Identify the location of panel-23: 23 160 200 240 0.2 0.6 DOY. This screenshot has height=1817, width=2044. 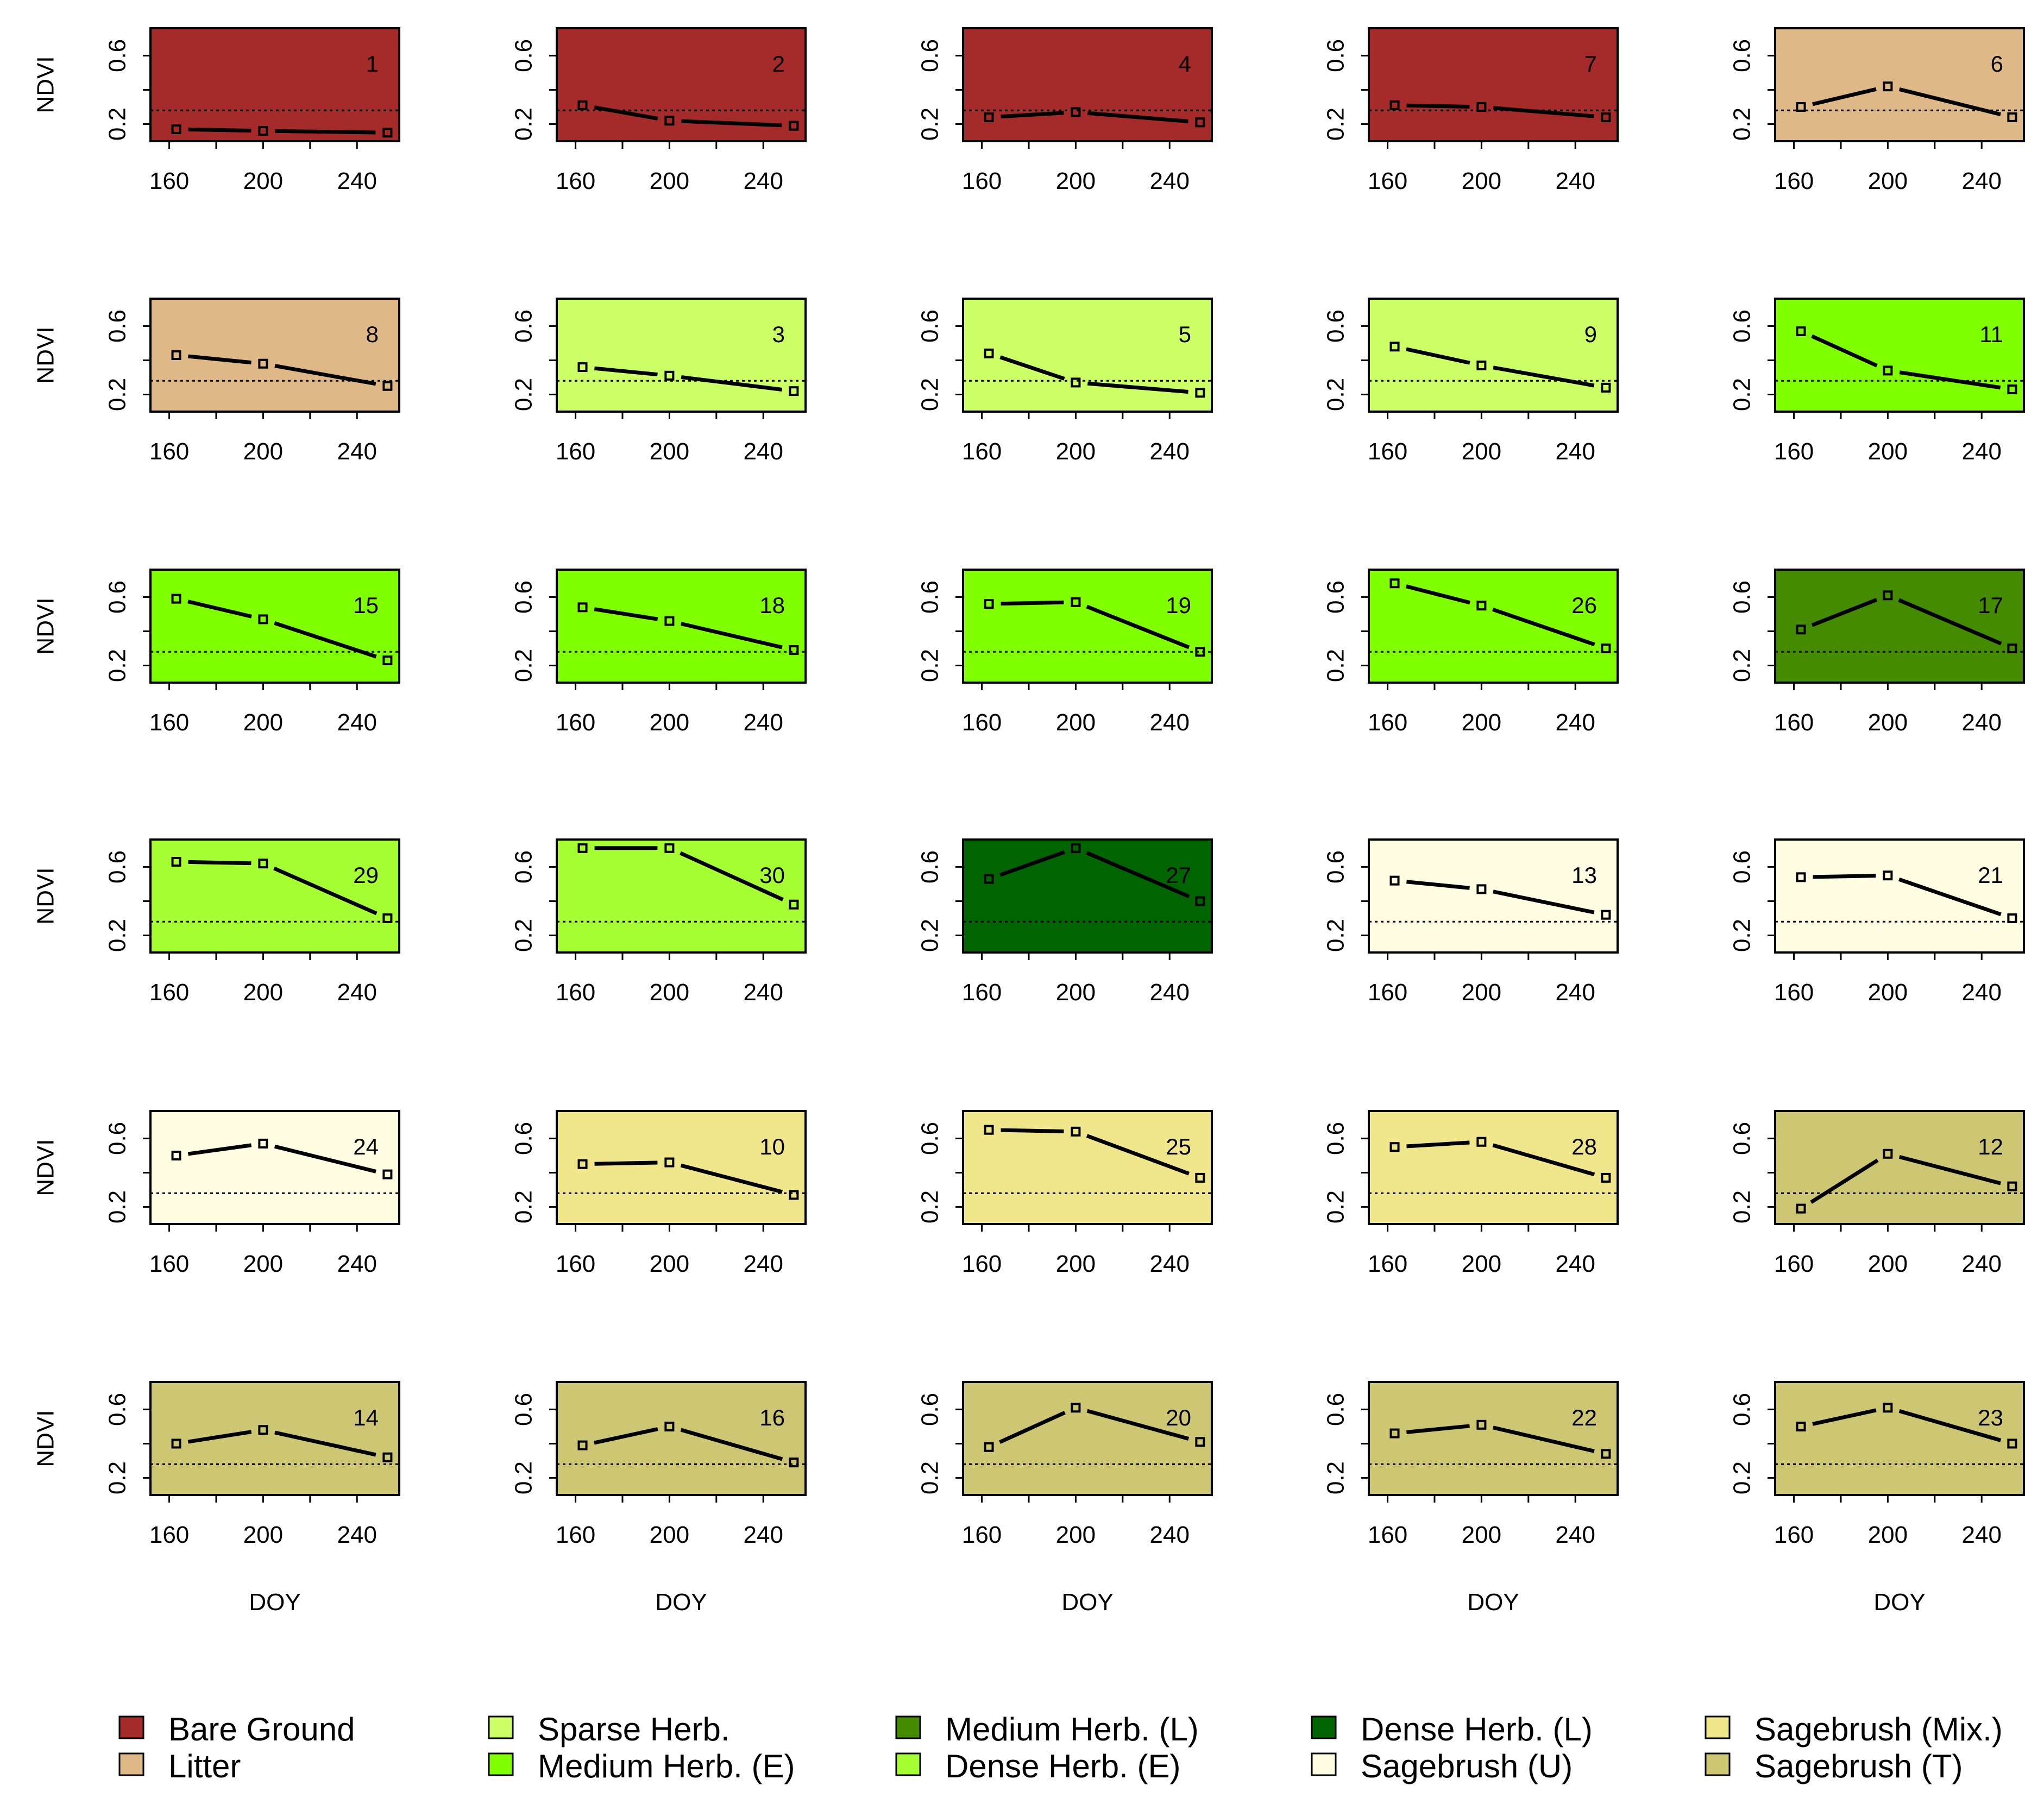
(1877, 1499).